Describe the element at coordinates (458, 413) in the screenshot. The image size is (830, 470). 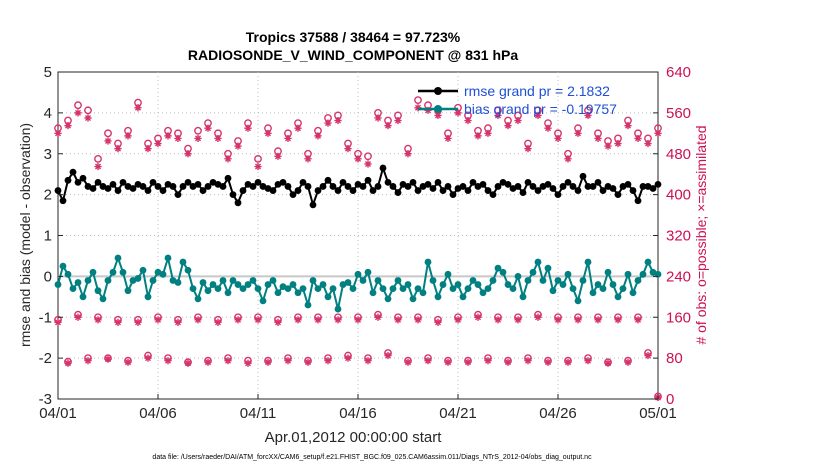
I see `x-tick-label-4: 04/21` at that location.